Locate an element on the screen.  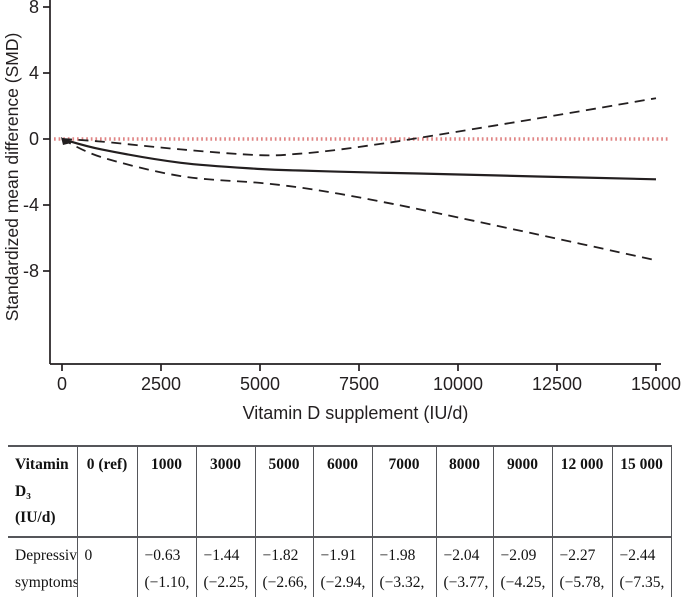
table-header-dose-3000: 3000 is located at coordinates (226, 491).